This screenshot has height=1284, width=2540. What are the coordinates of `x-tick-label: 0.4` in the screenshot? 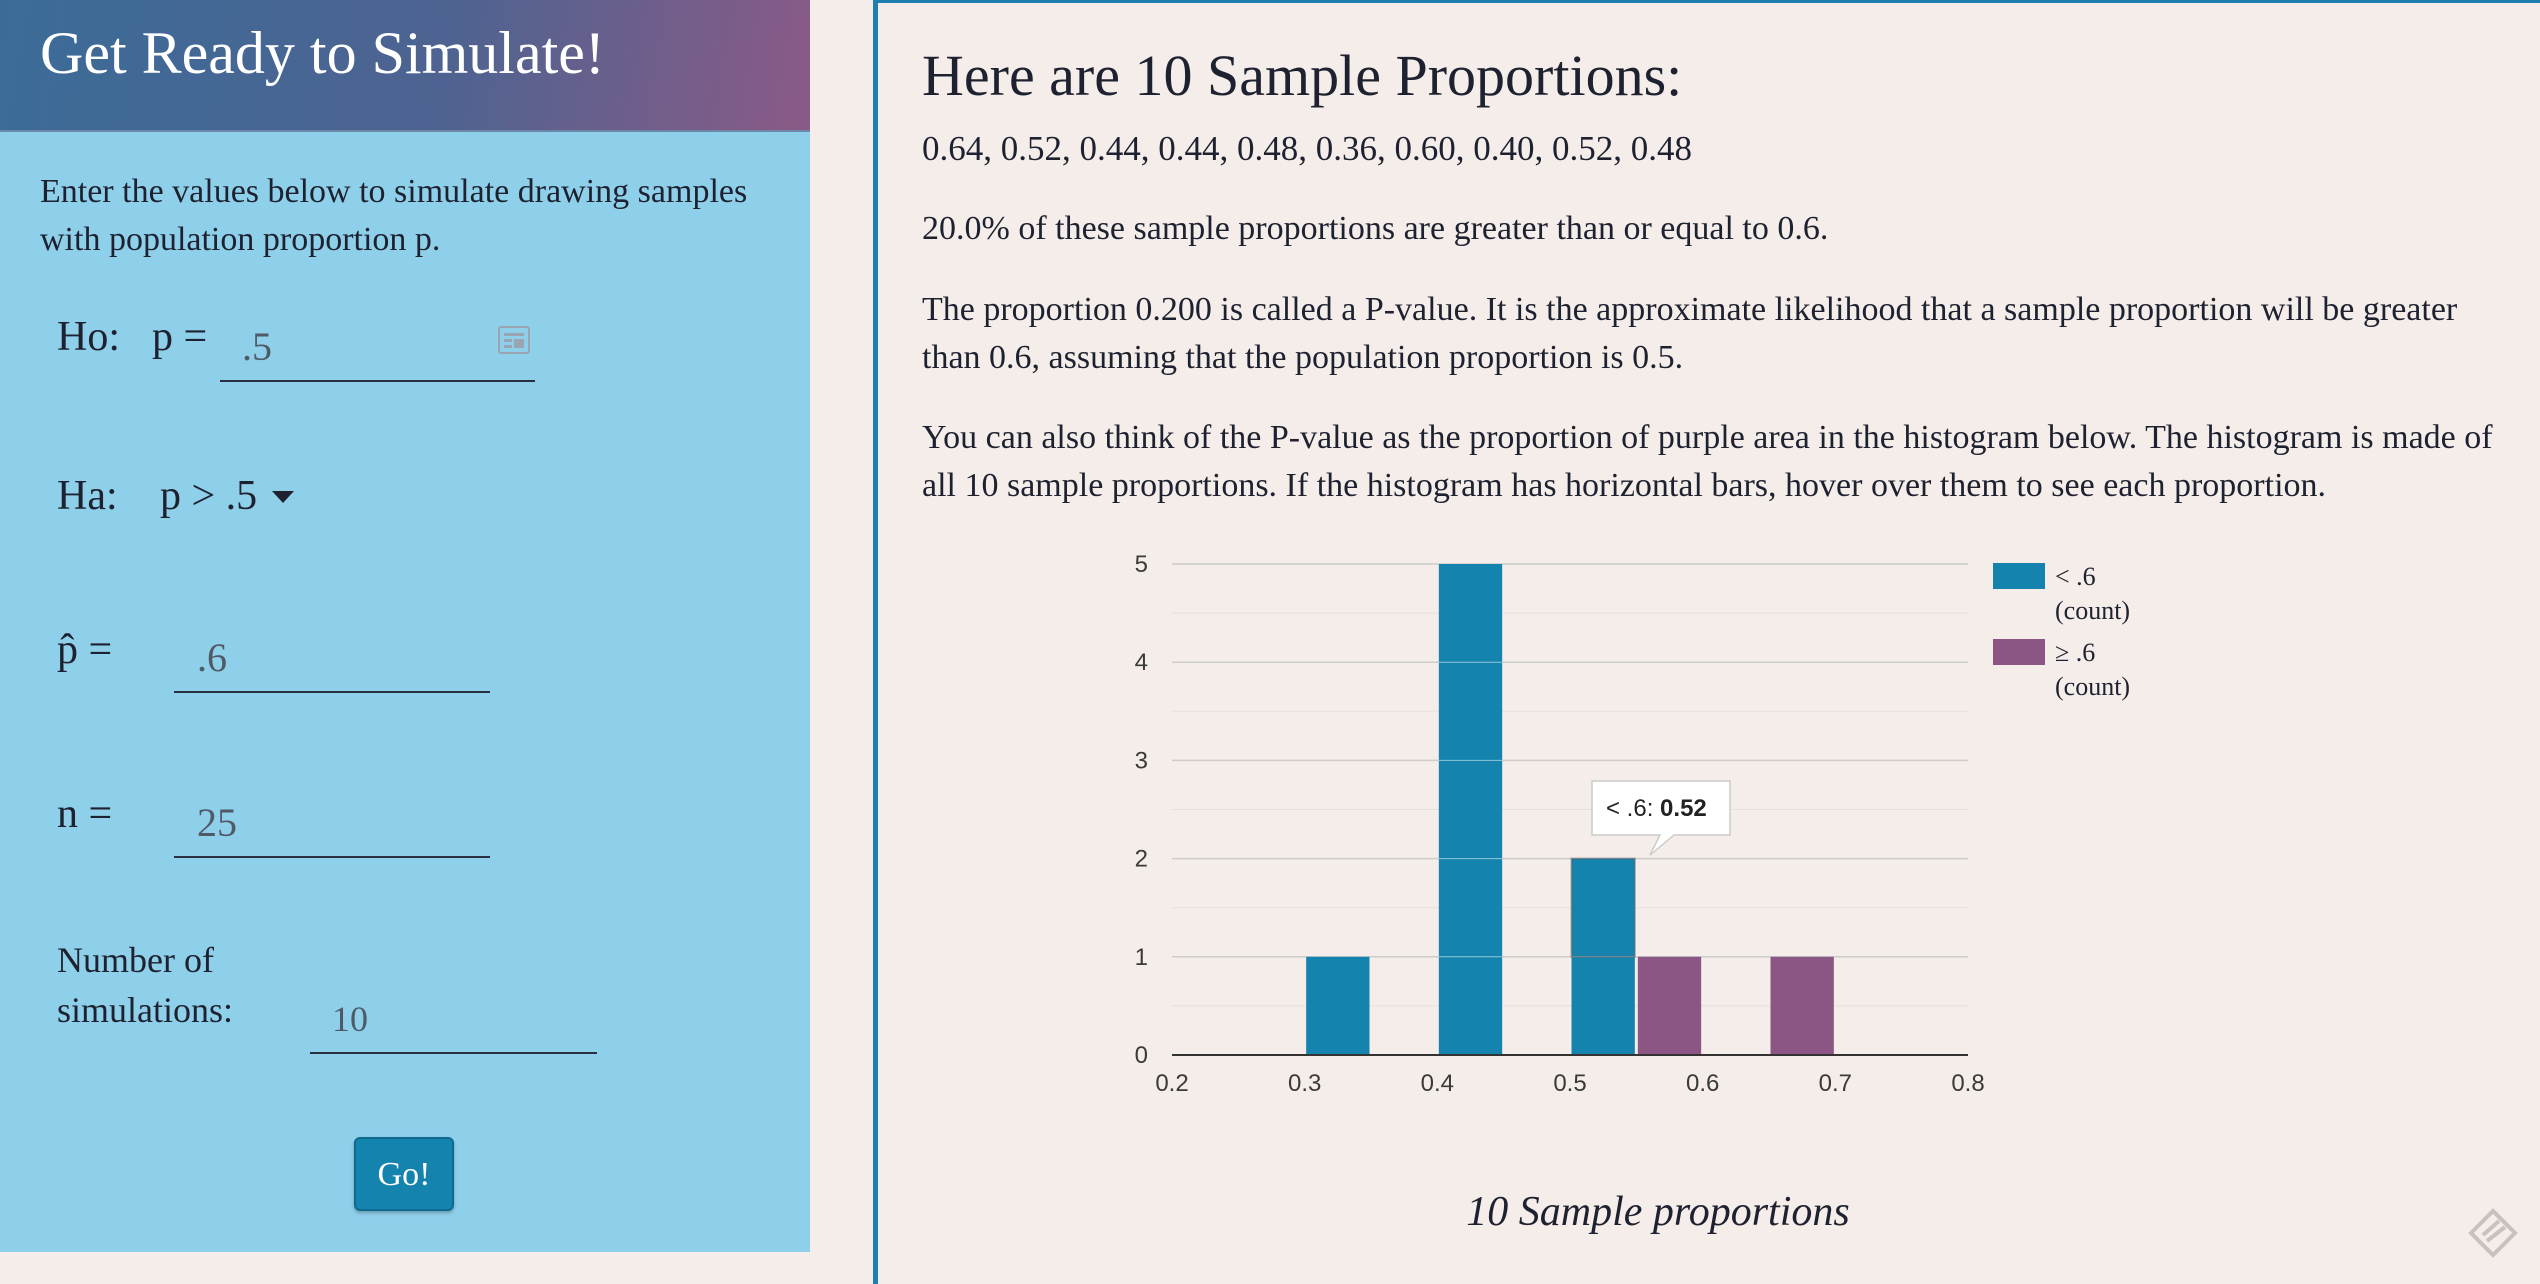 It's located at (1437, 1083).